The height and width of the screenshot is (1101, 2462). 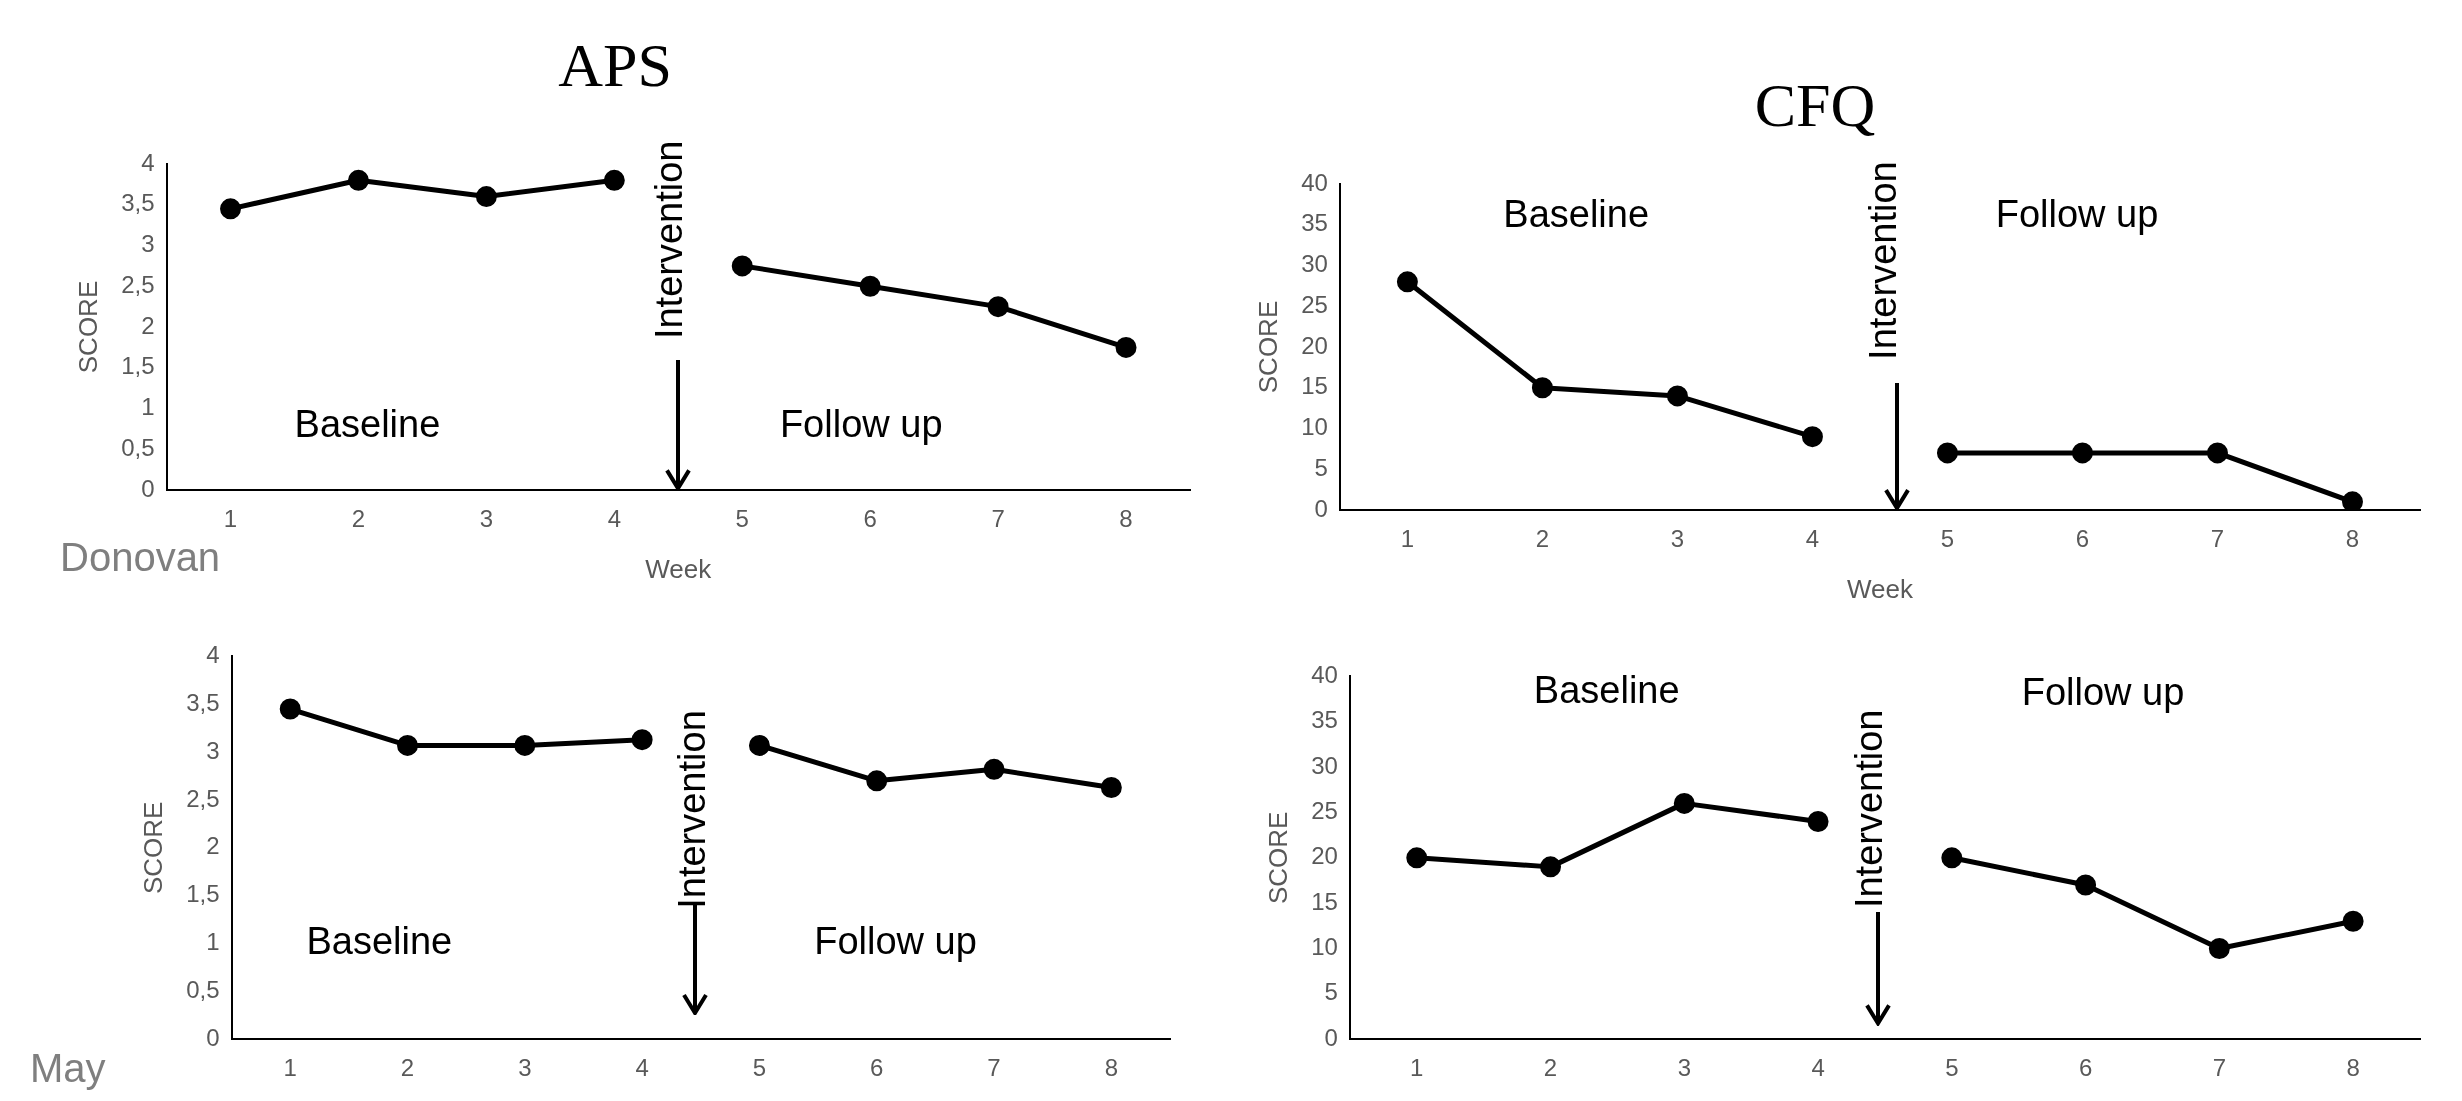 I want to click on y-tick-label: 1,5, so click(x=138, y=366).